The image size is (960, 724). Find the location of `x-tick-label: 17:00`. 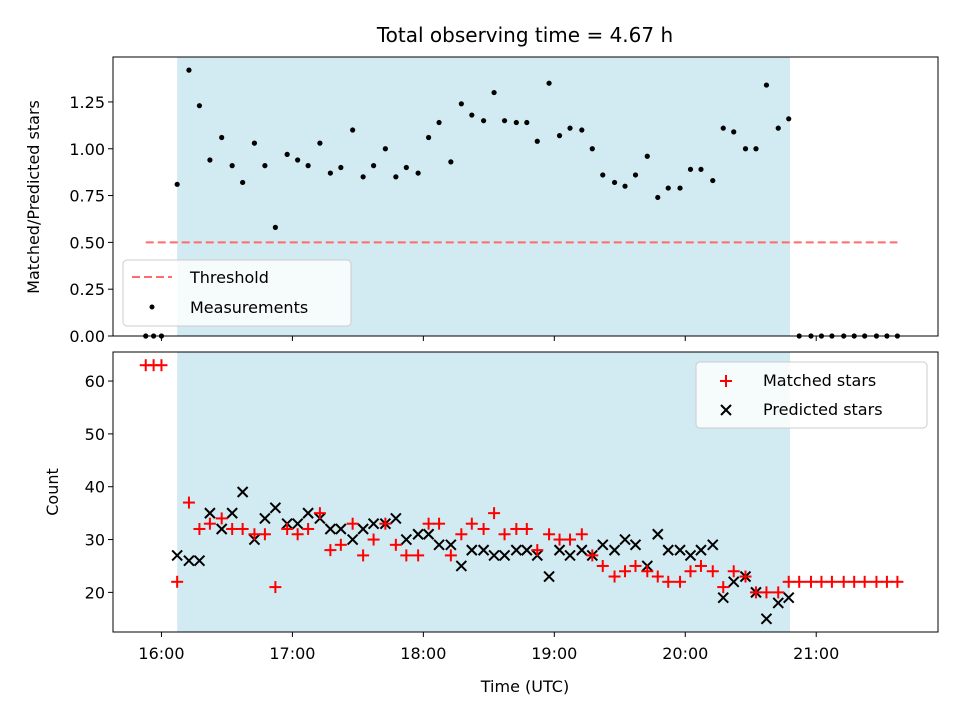

x-tick-label: 17:00 is located at coordinates (292, 653).